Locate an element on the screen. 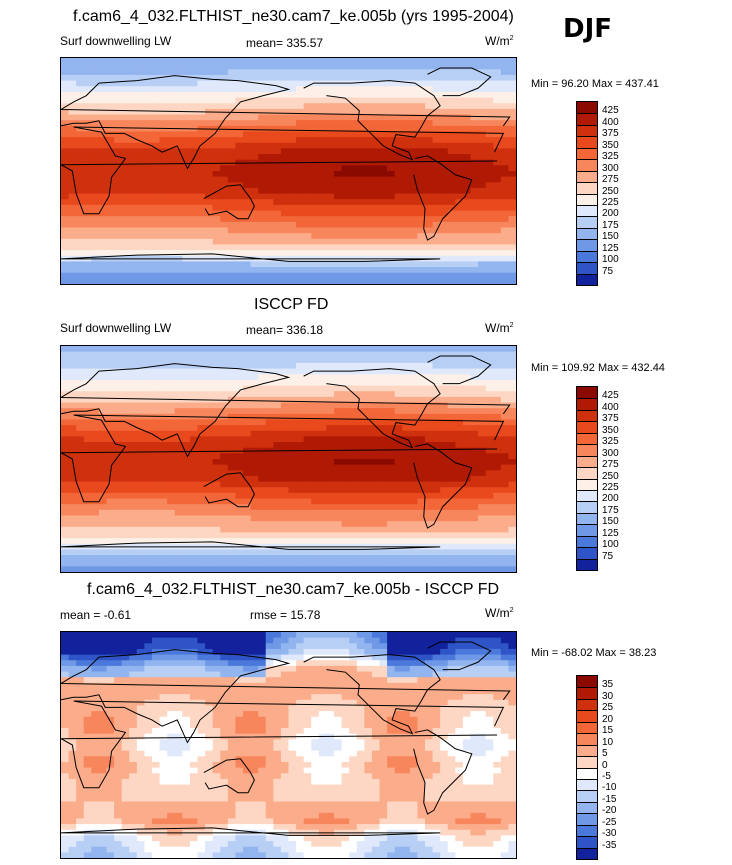  colorbar-swatch is located at coordinates (587, 233).